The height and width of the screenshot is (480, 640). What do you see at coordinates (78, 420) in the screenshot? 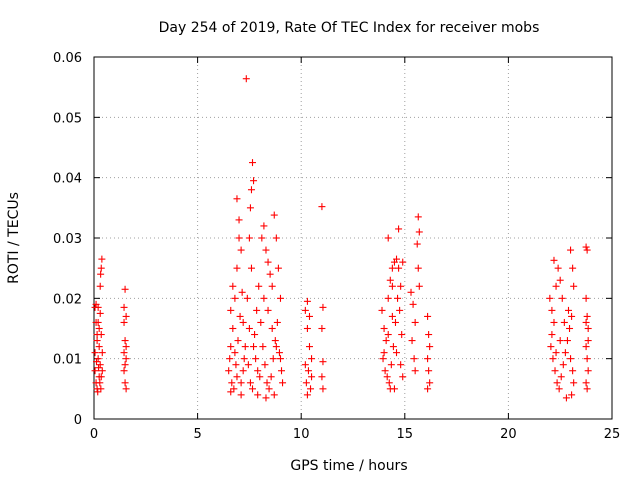
I see `y-tick-label: 0` at bounding box center [78, 420].